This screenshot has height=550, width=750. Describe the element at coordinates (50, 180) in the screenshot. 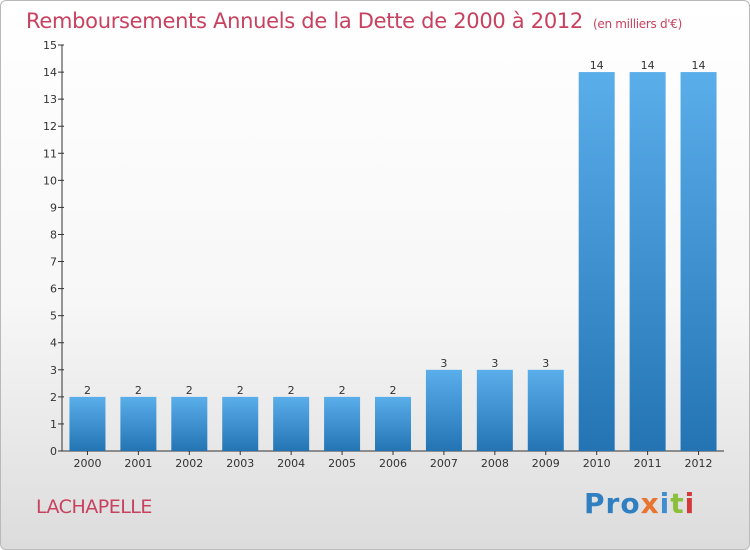

I see `y-tick-label: 10` at that location.